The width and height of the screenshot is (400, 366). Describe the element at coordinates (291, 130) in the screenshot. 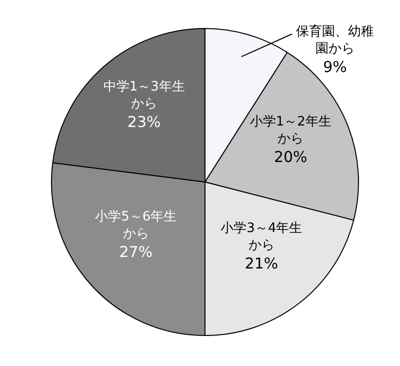

I see `slice-label: 小学1～2年生から` at that location.